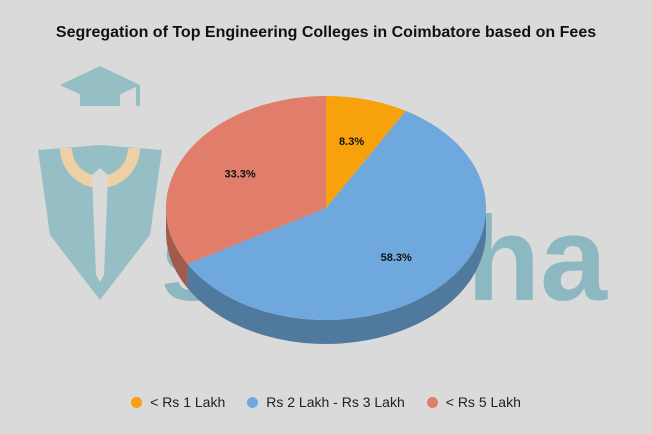 The height and width of the screenshot is (434, 652). Describe the element at coordinates (239, 174) in the screenshot. I see `pie-data-label-2: 33.3%` at that location.